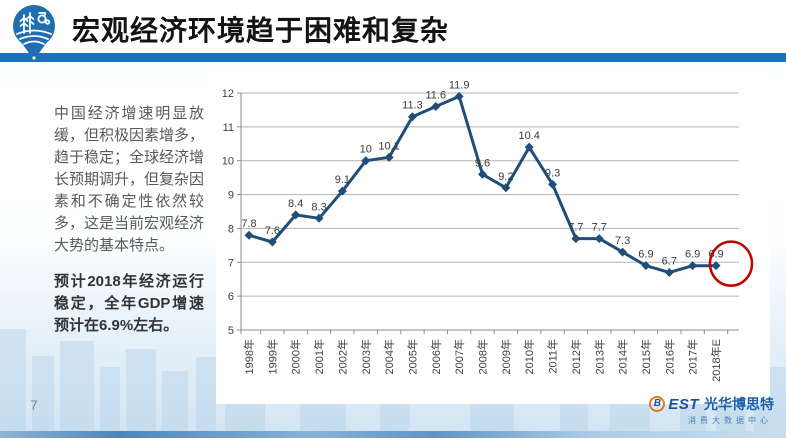 This screenshot has width=786, height=438. Describe the element at coordinates (436, 356) in the screenshot. I see `x-tick-label: 2006年` at that location.